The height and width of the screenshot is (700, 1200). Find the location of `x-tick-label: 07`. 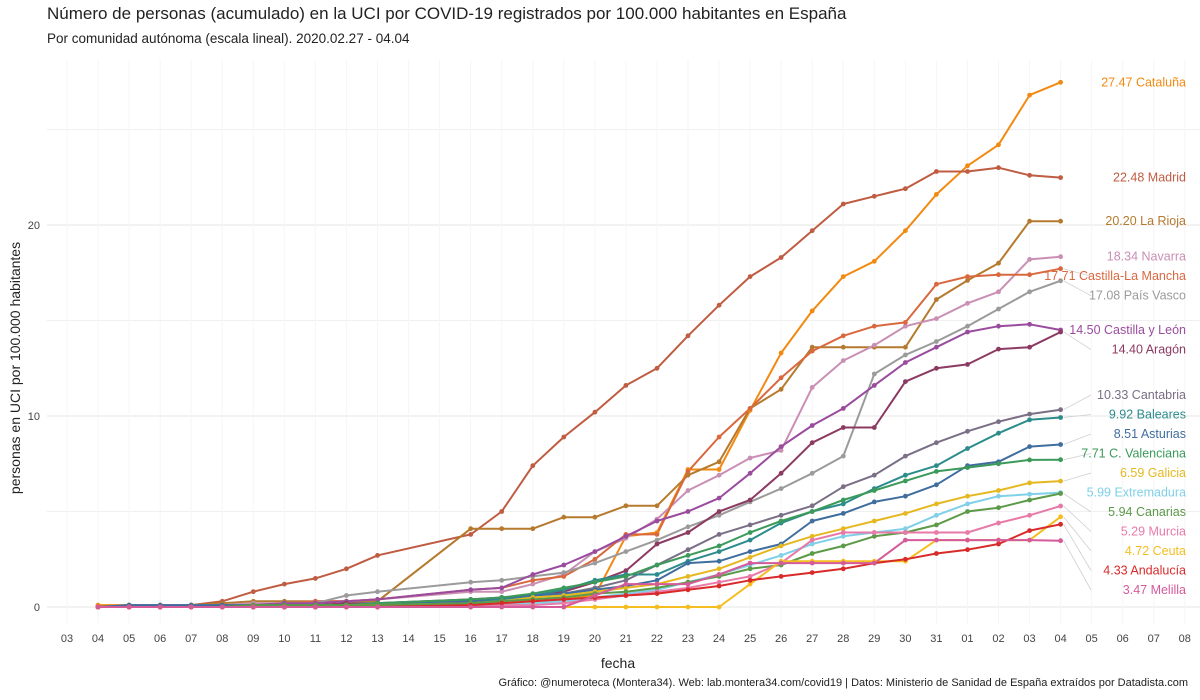

x-tick-label: 07 is located at coordinates (1154, 639).